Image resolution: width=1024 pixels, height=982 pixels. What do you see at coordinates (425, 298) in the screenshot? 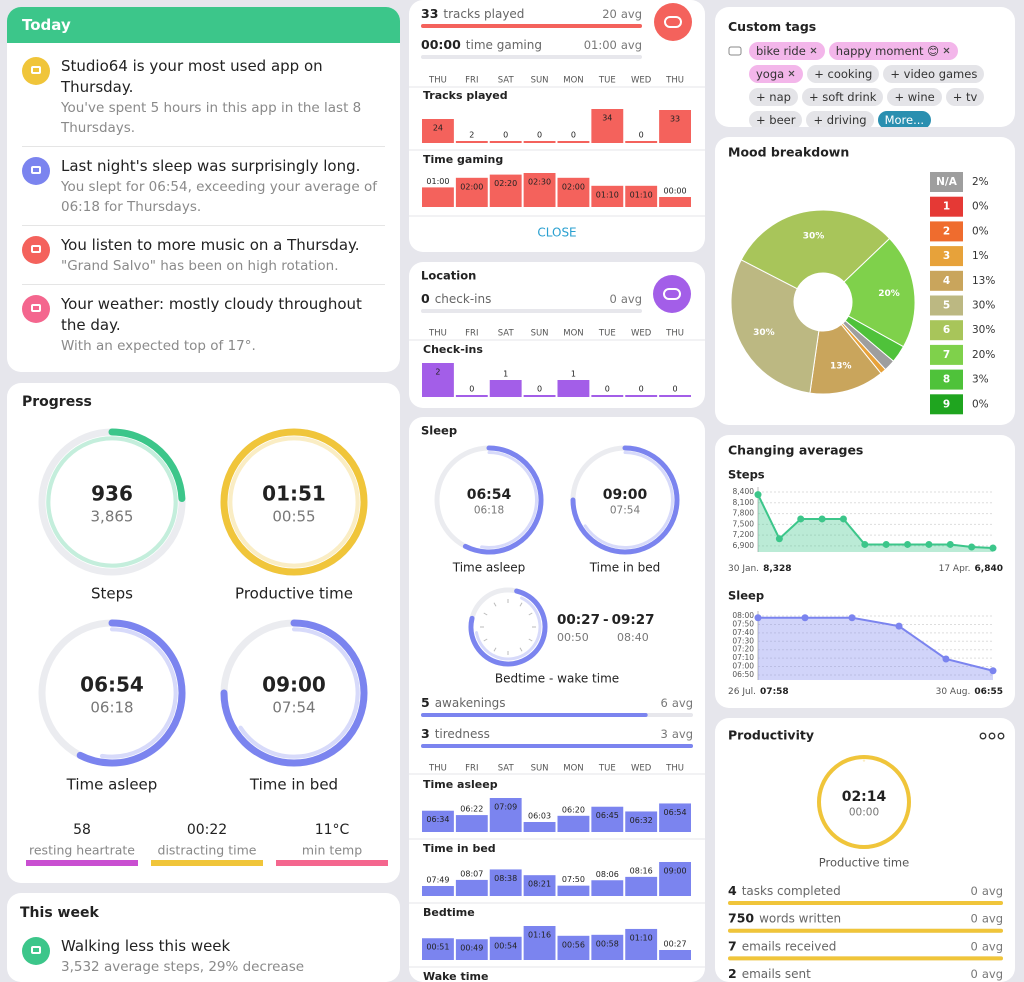
I see `row-value: 0` at bounding box center [425, 298].